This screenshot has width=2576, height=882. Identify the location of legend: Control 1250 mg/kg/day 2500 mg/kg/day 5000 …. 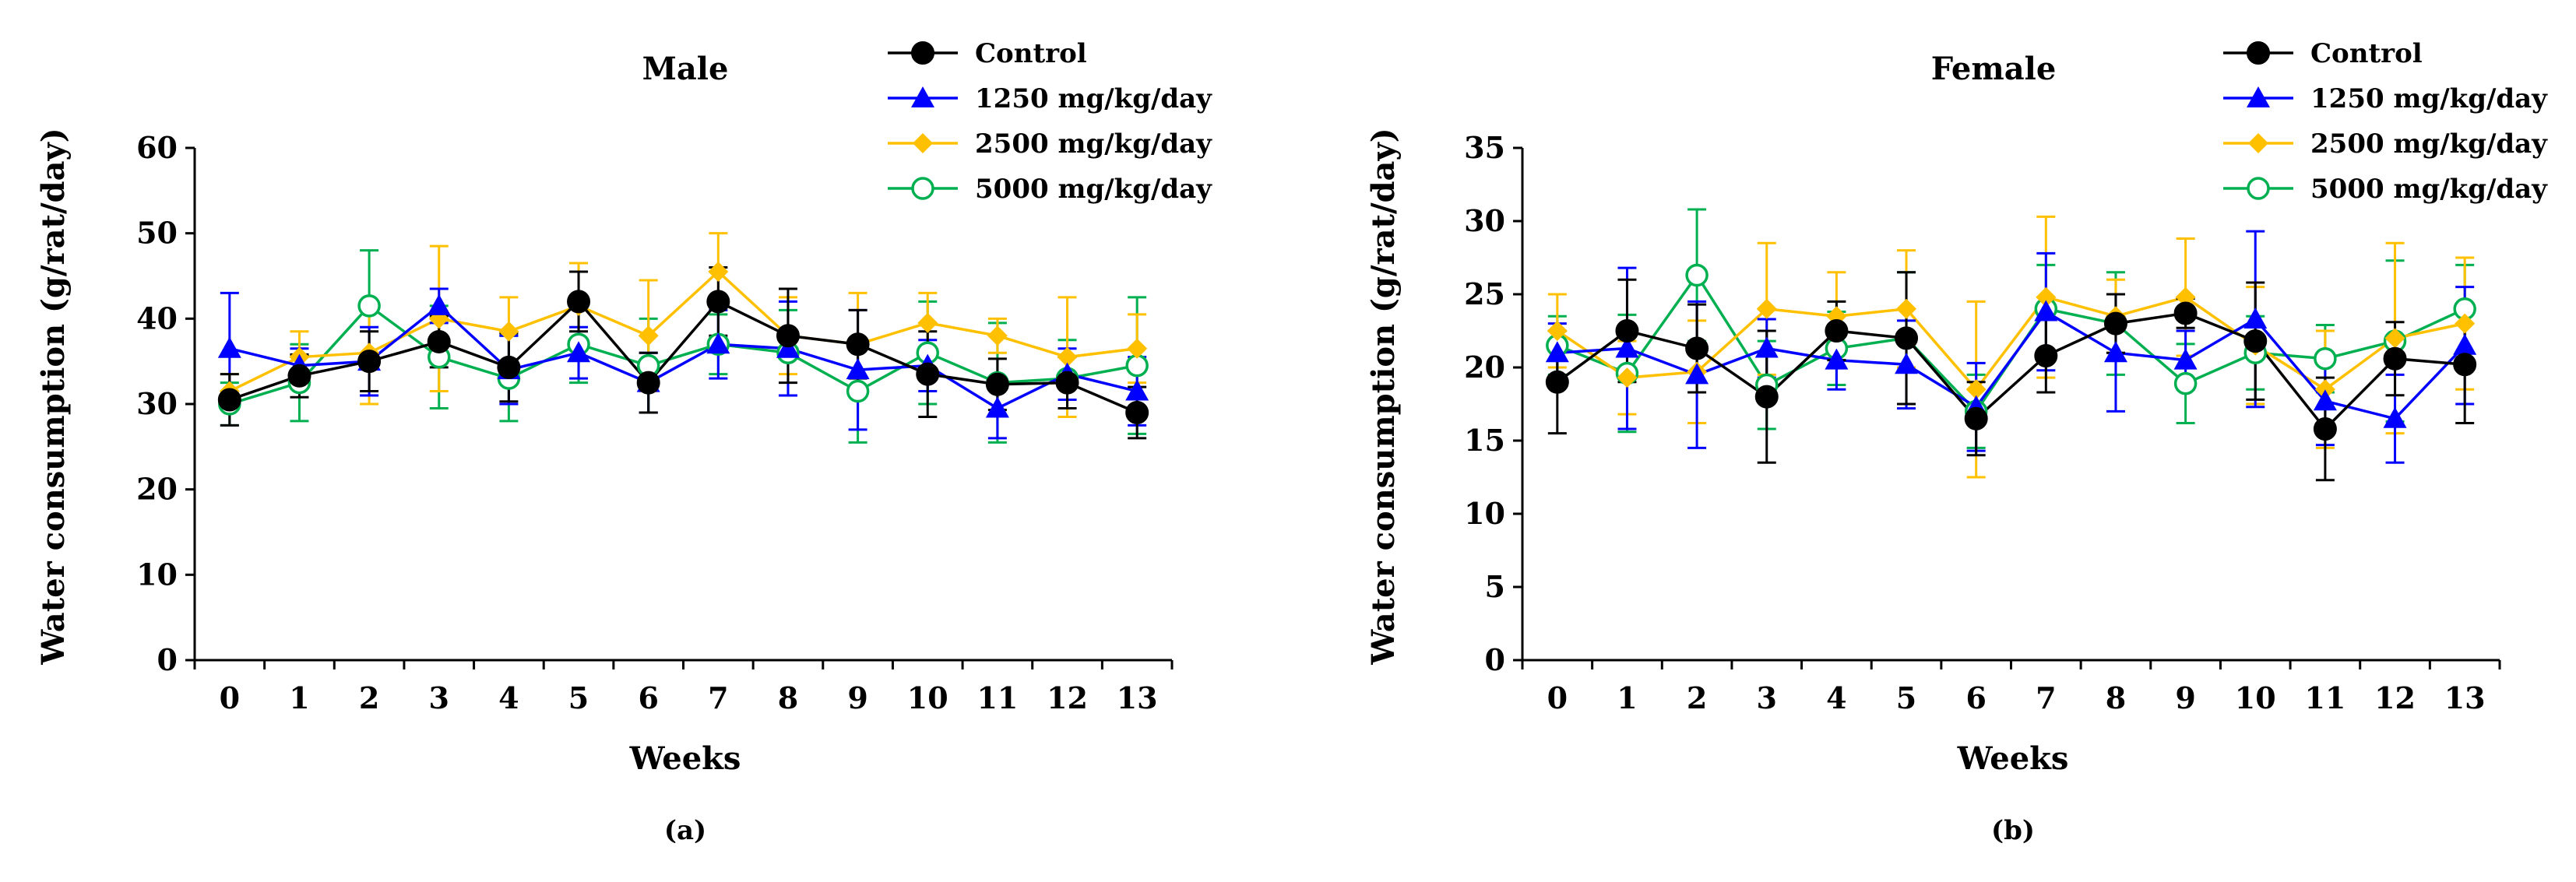
(1050, 121).